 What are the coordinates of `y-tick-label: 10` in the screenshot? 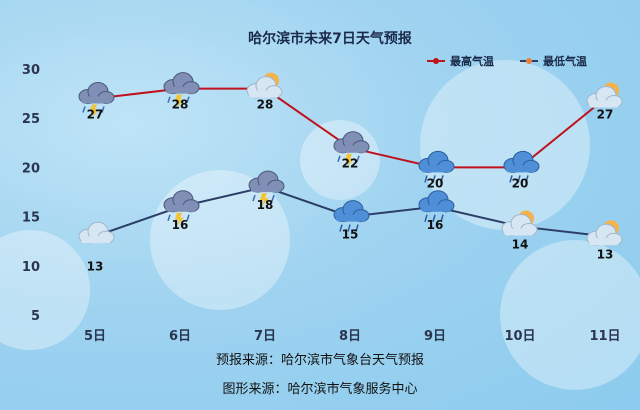 It's located at (31, 267).